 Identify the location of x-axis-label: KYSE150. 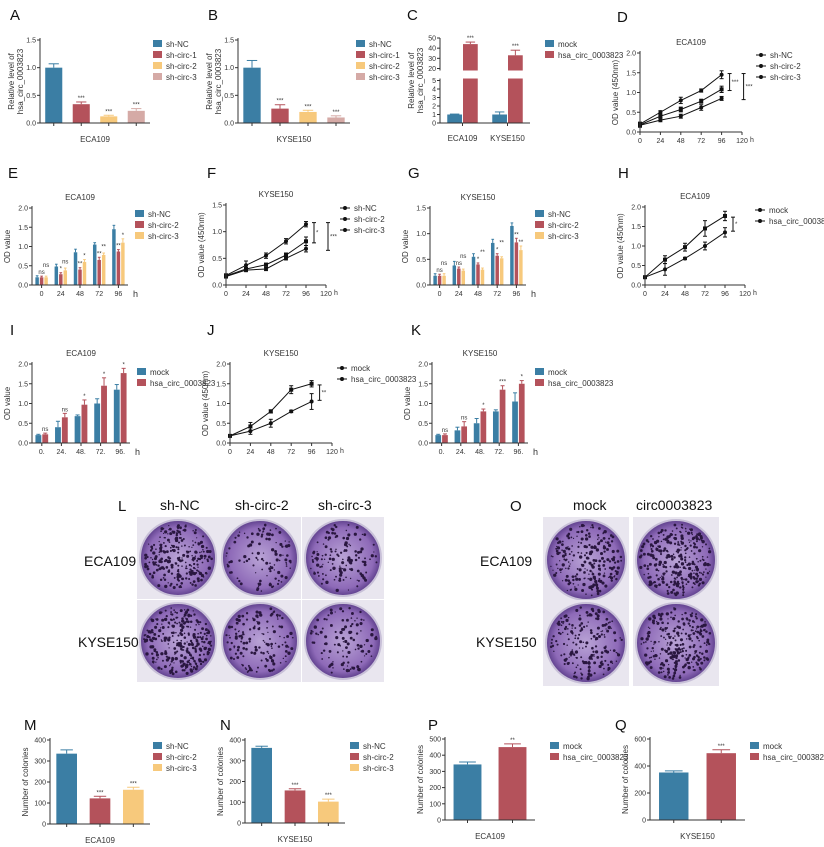
(697, 836).